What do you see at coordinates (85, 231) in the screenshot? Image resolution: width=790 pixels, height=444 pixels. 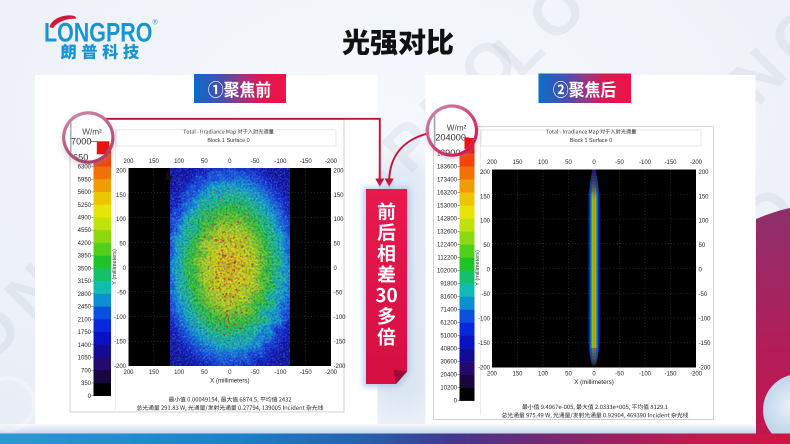 I see `svg-text: 4550` at bounding box center [85, 231].